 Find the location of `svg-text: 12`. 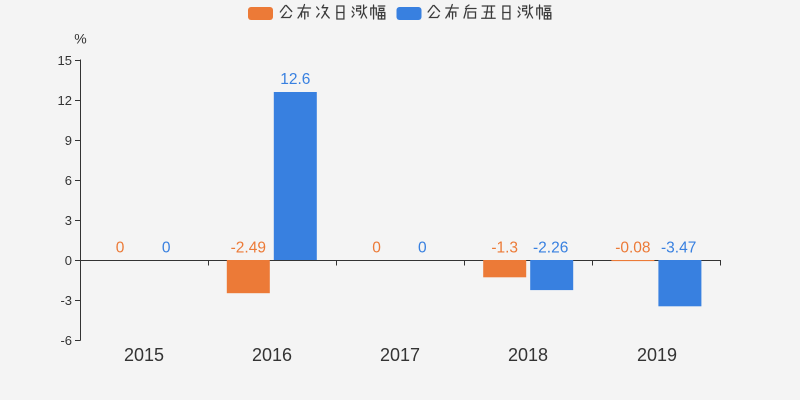

svg-text: 12 is located at coordinates (65, 100).